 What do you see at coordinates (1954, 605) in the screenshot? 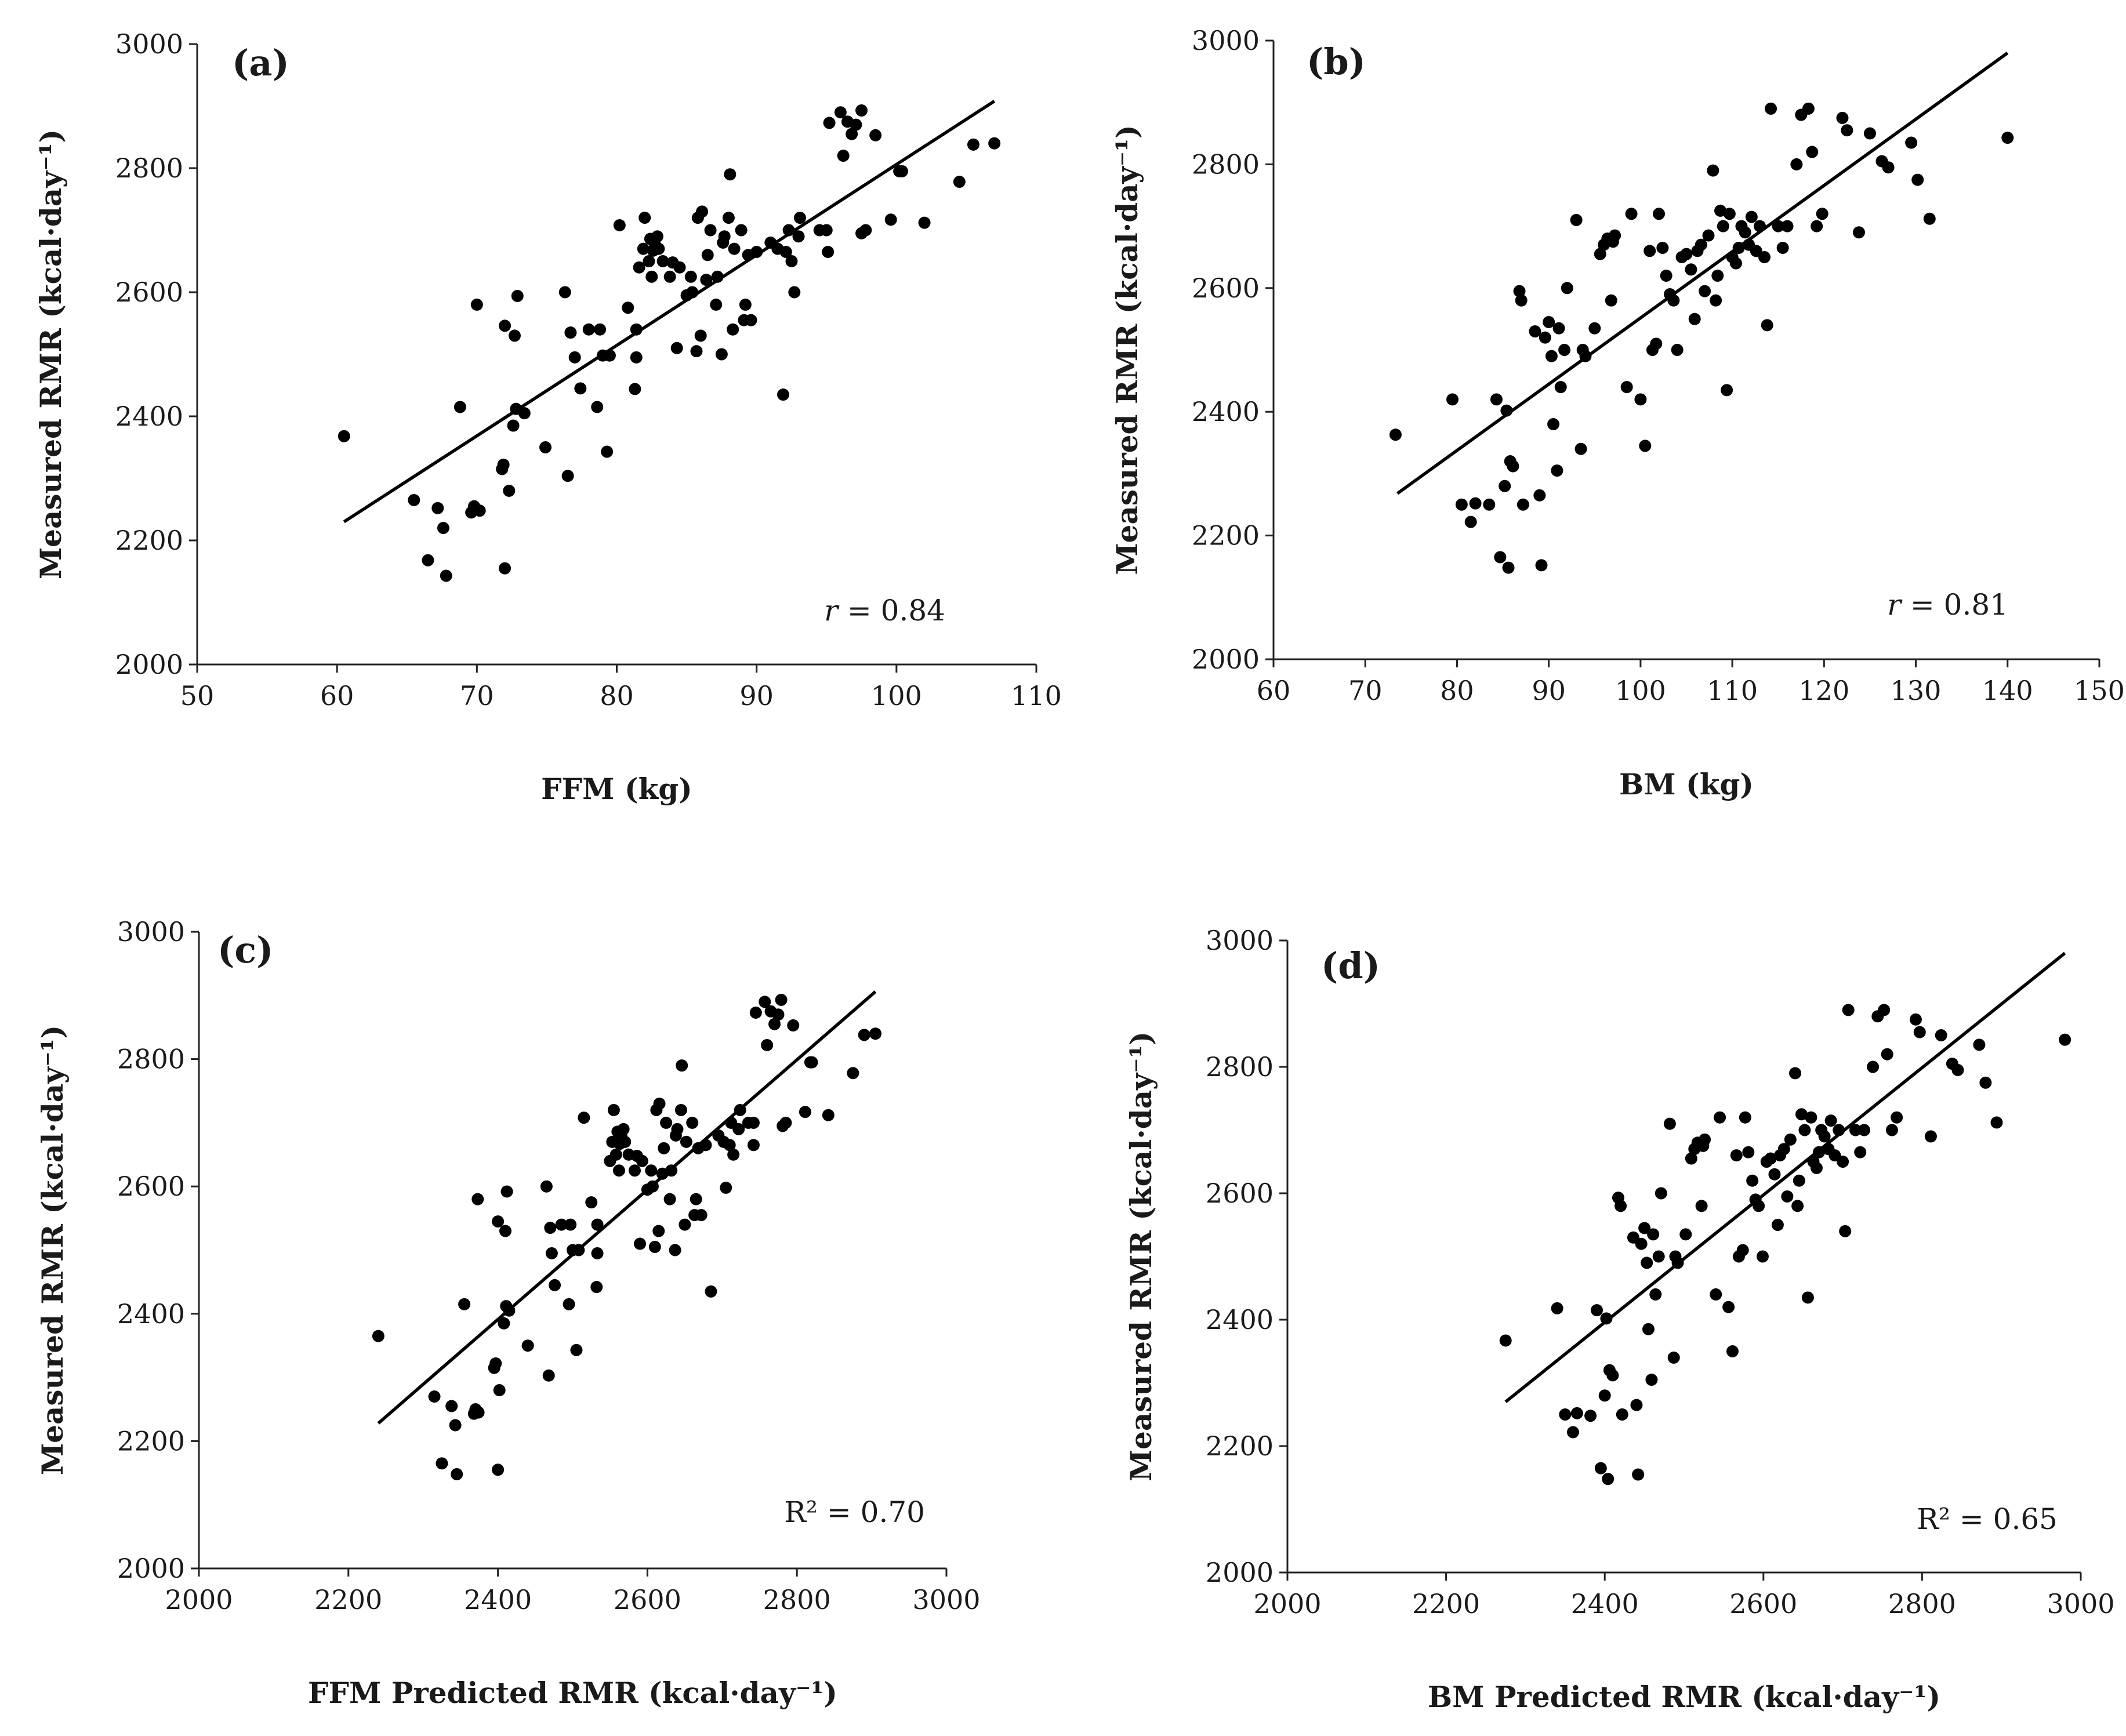
I see `annotation-value: = 0.81` at bounding box center [1954, 605].